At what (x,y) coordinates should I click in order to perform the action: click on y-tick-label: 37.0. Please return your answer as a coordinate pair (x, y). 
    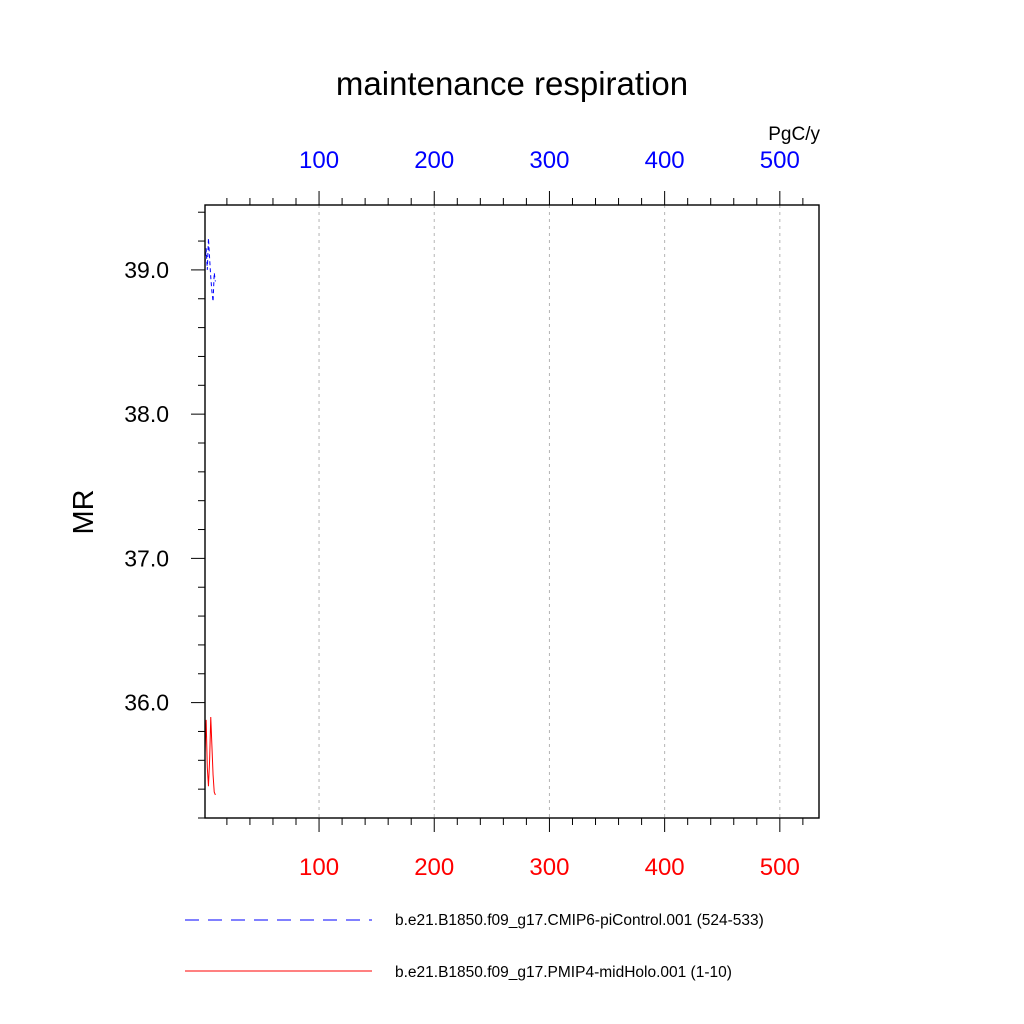
    Looking at the image, I should click on (146, 558).